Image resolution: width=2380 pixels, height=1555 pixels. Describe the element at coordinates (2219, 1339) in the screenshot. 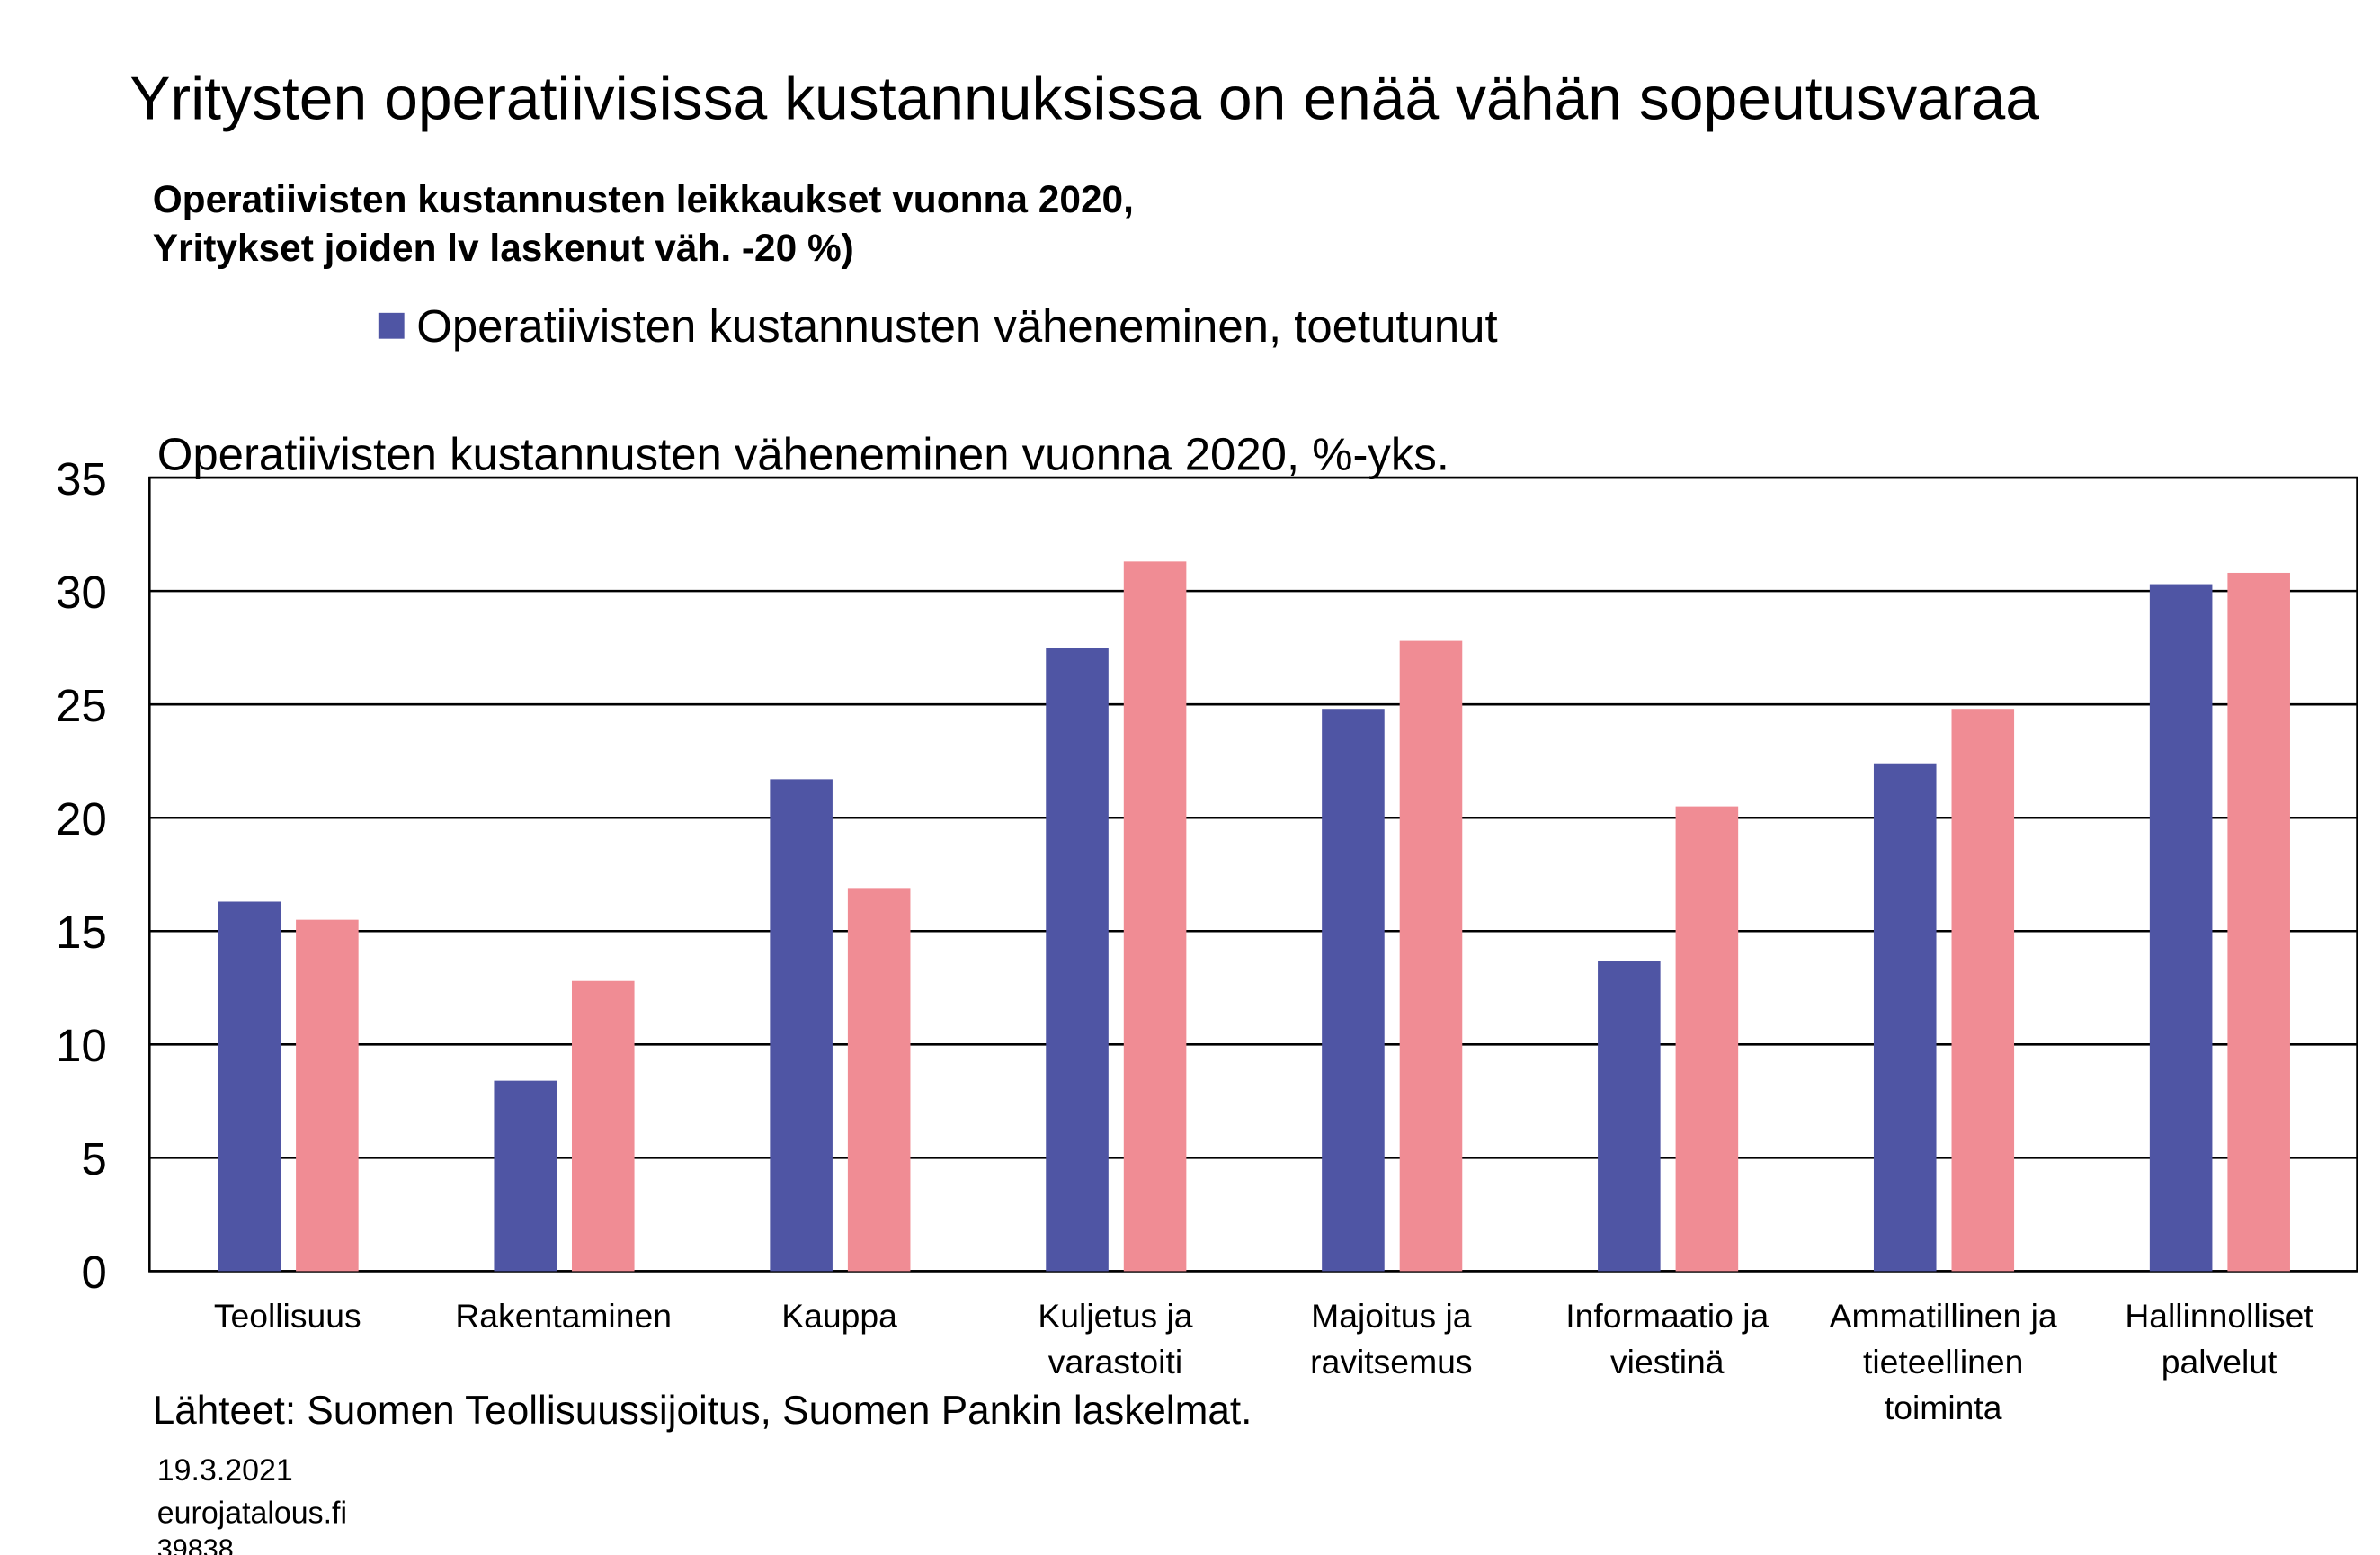

I see `x-tick-label: Hallinnolliset palvelut` at that location.